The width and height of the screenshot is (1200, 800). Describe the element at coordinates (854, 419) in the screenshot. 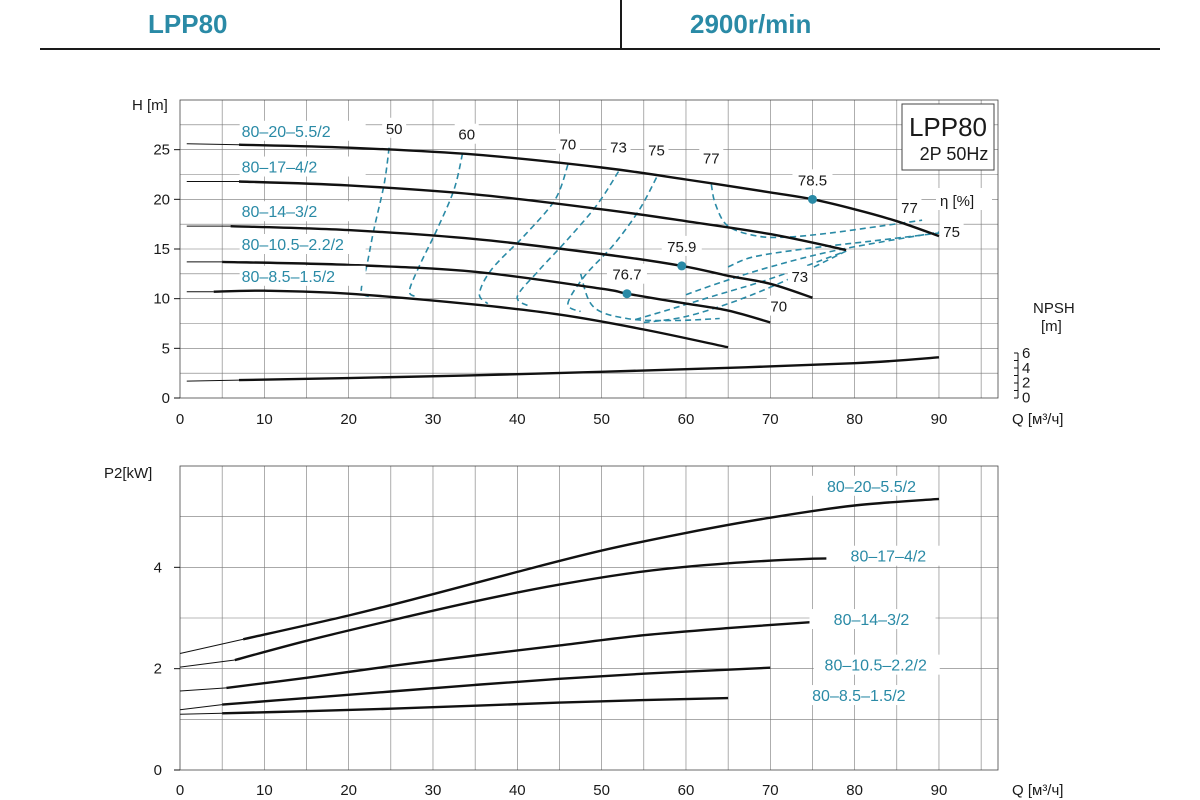

I see `head-x-tick-label: 80` at that location.